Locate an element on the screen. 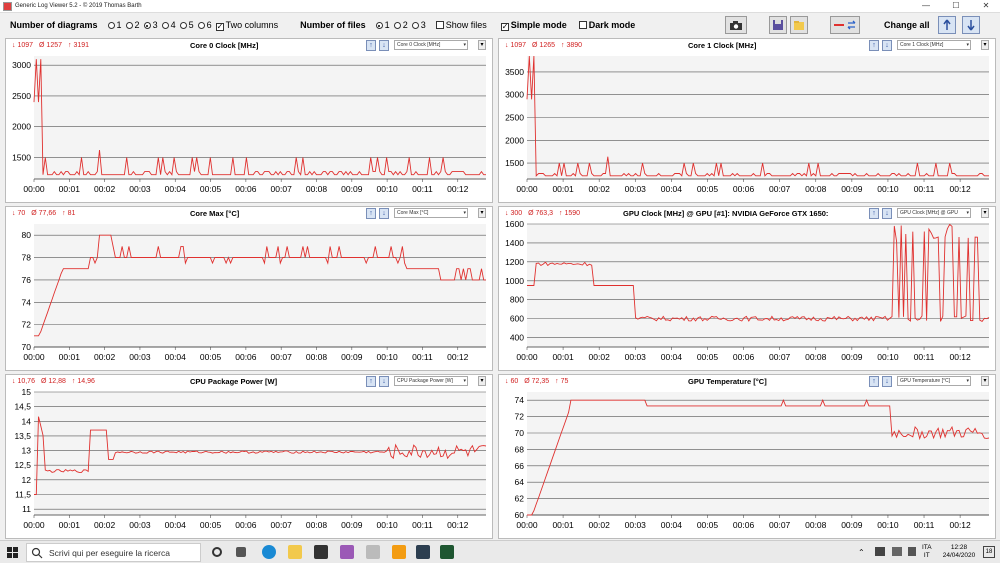 The width and height of the screenshot is (1000, 563). task-view-icon is located at coordinates (241, 552).